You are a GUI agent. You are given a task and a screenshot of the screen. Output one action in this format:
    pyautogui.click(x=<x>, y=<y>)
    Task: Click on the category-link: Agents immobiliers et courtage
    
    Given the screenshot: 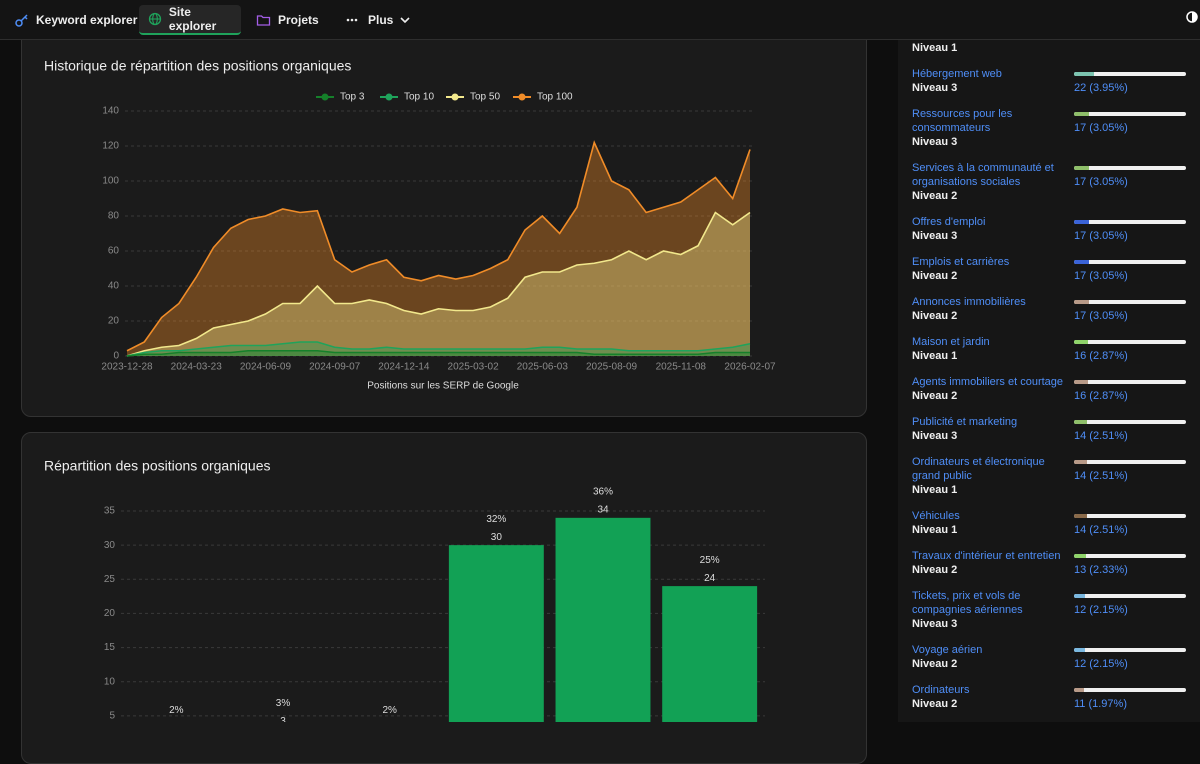 What is the action you would take?
    pyautogui.click(x=988, y=382)
    